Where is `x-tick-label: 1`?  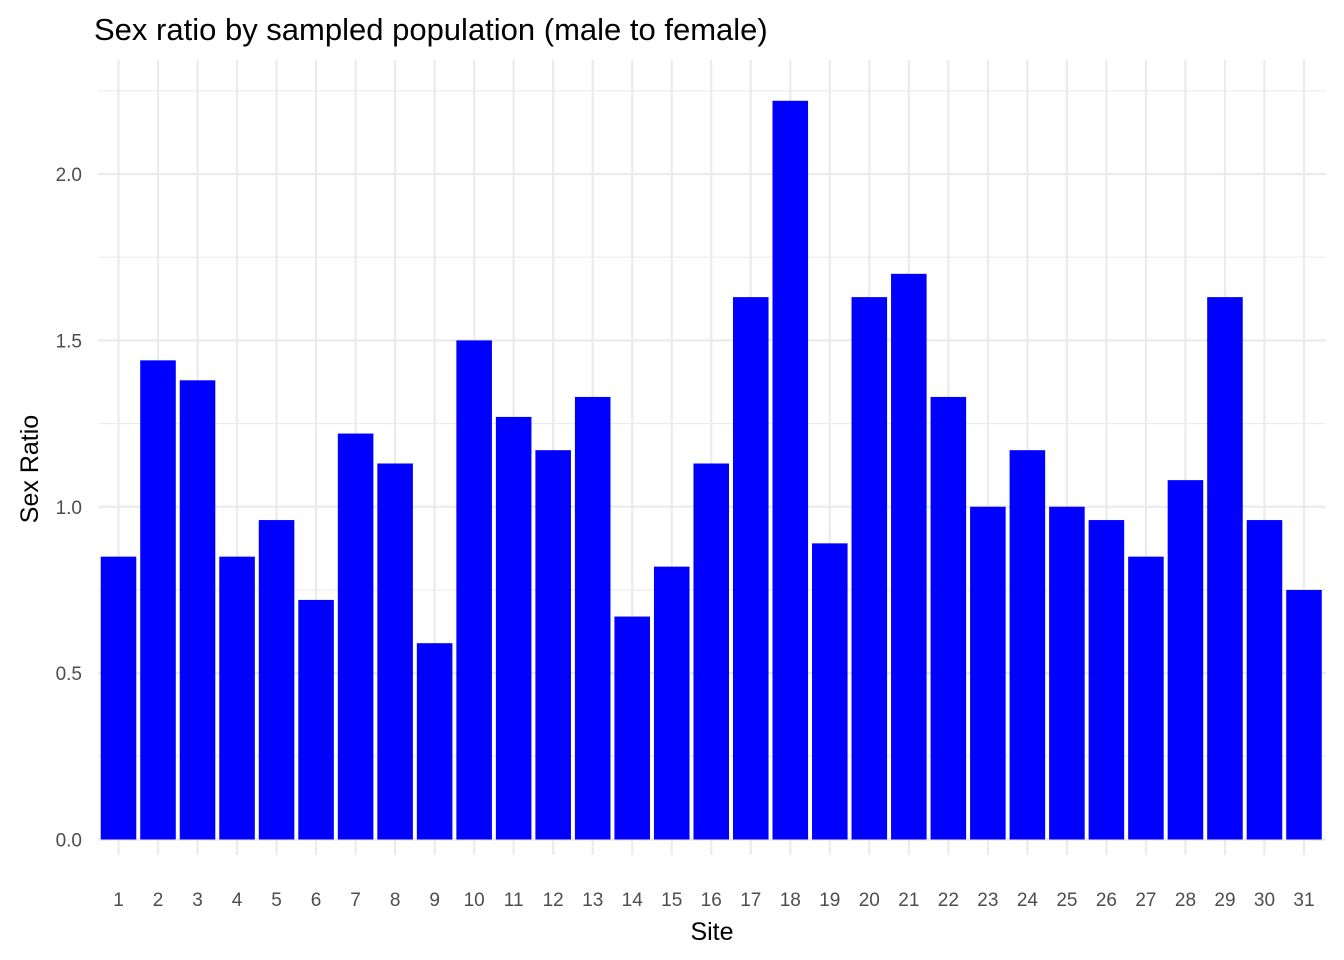
x-tick-label: 1 is located at coordinates (118, 900).